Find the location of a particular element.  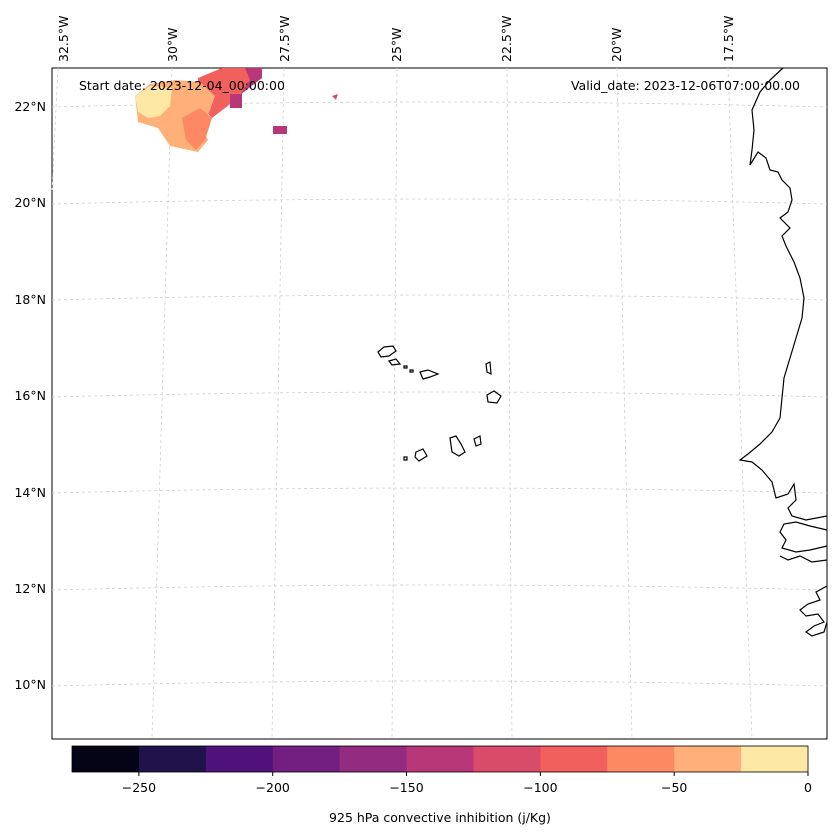

colorbar-tick-label: 0 is located at coordinates (808, 787).